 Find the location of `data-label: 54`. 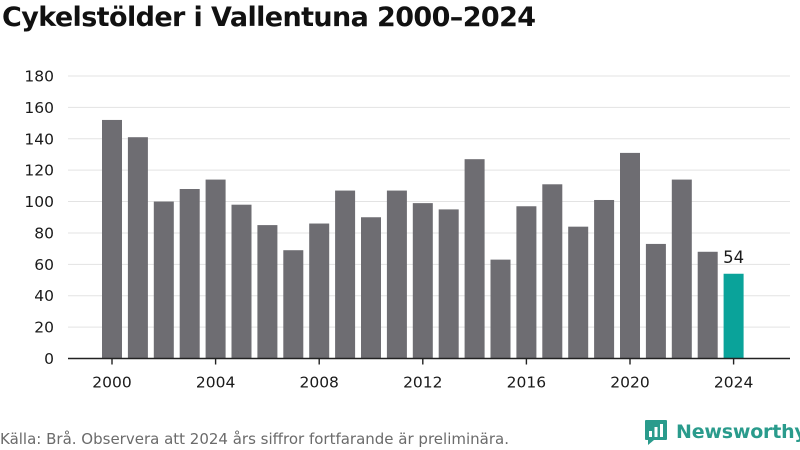

data-label: 54 is located at coordinates (733, 257).